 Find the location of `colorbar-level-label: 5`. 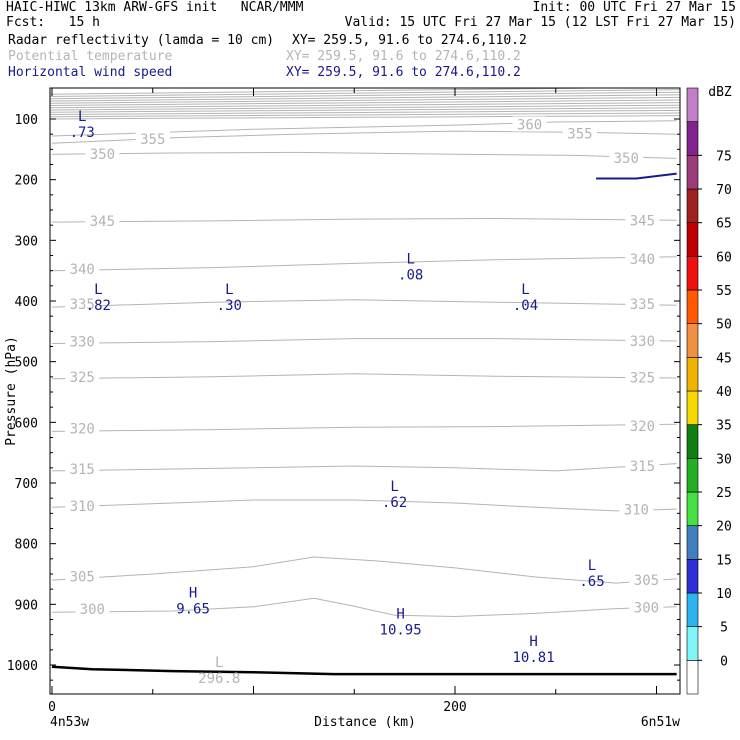

colorbar-level-label: 5 is located at coordinates (724, 628).